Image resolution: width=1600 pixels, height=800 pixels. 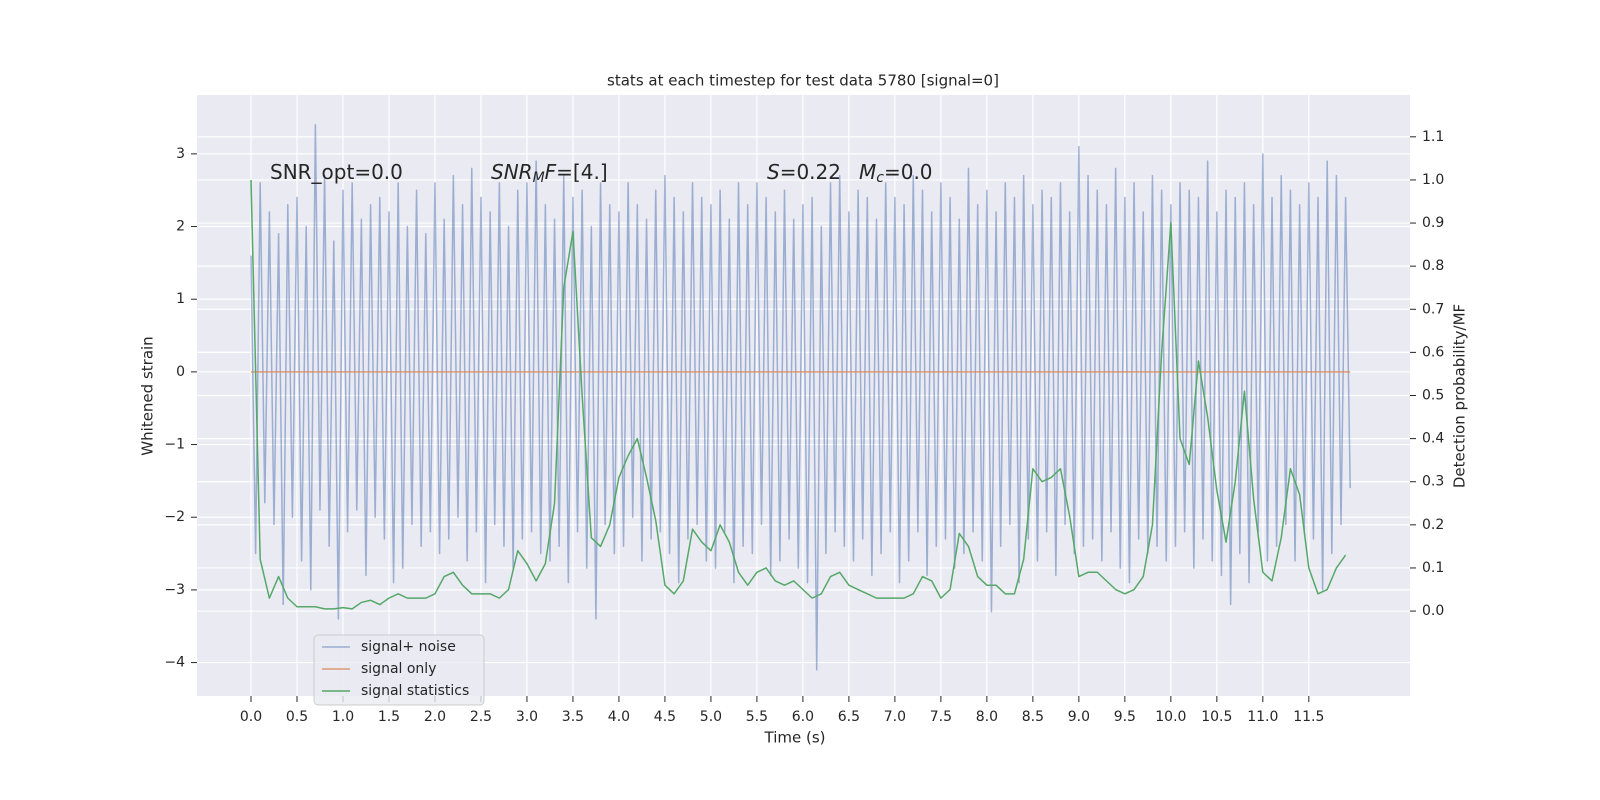 I want to click on legend-label: signal statistics, so click(x=415, y=691).